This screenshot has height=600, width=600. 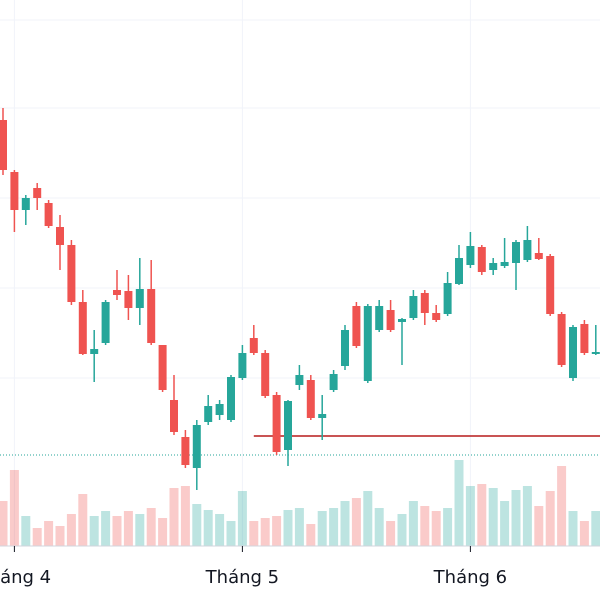 What do you see at coordinates (300, 573) in the screenshot?
I see `axis-bg` at bounding box center [300, 573].